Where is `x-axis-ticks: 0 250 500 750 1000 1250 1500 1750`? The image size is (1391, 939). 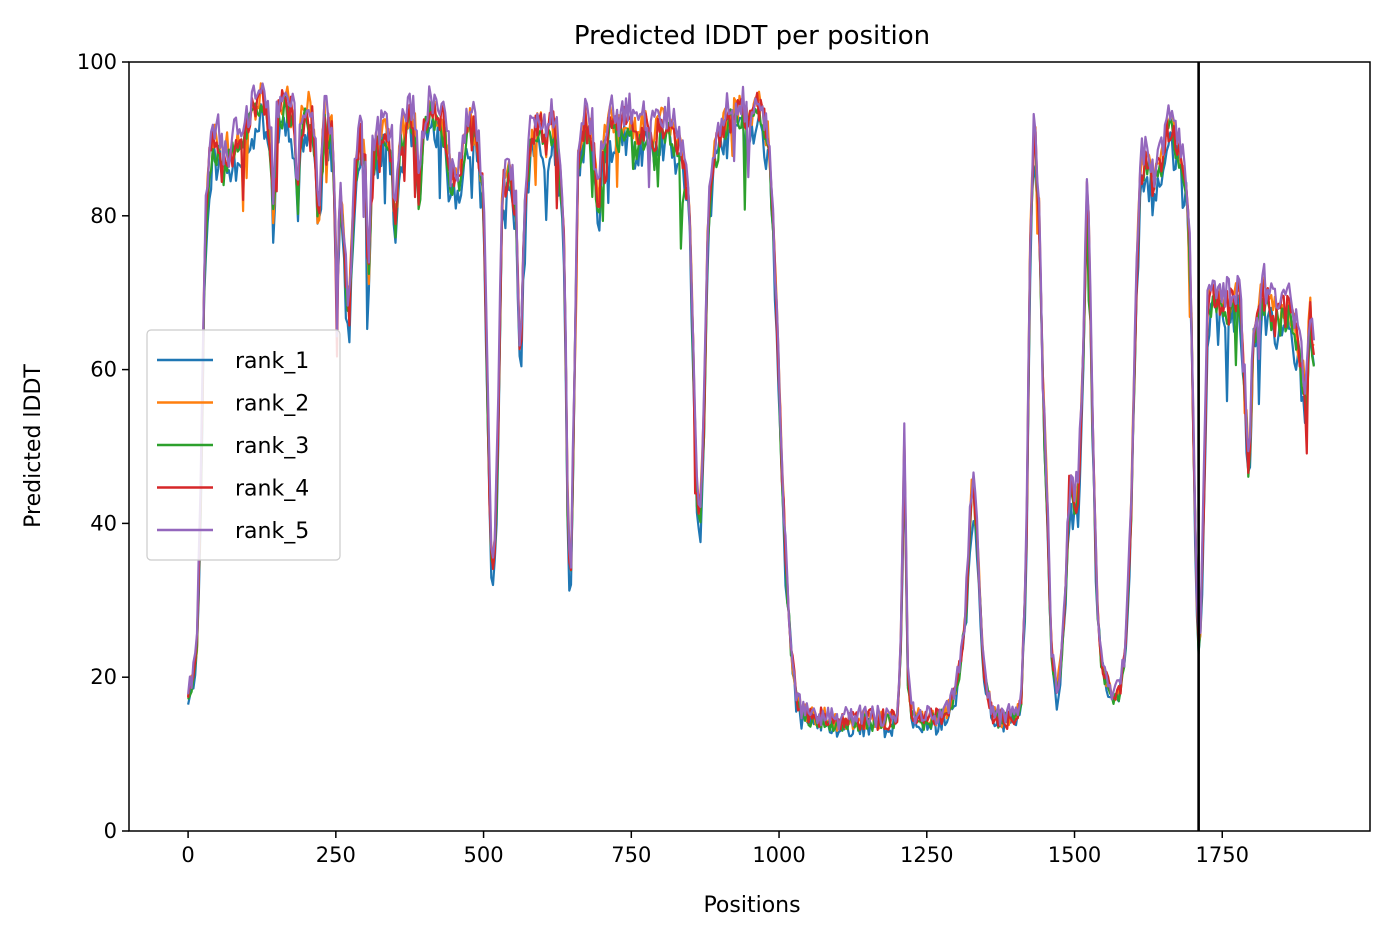
x-axis-ticks: 0 250 500 750 1000 1250 1500 1750 is located at coordinates (715, 849).